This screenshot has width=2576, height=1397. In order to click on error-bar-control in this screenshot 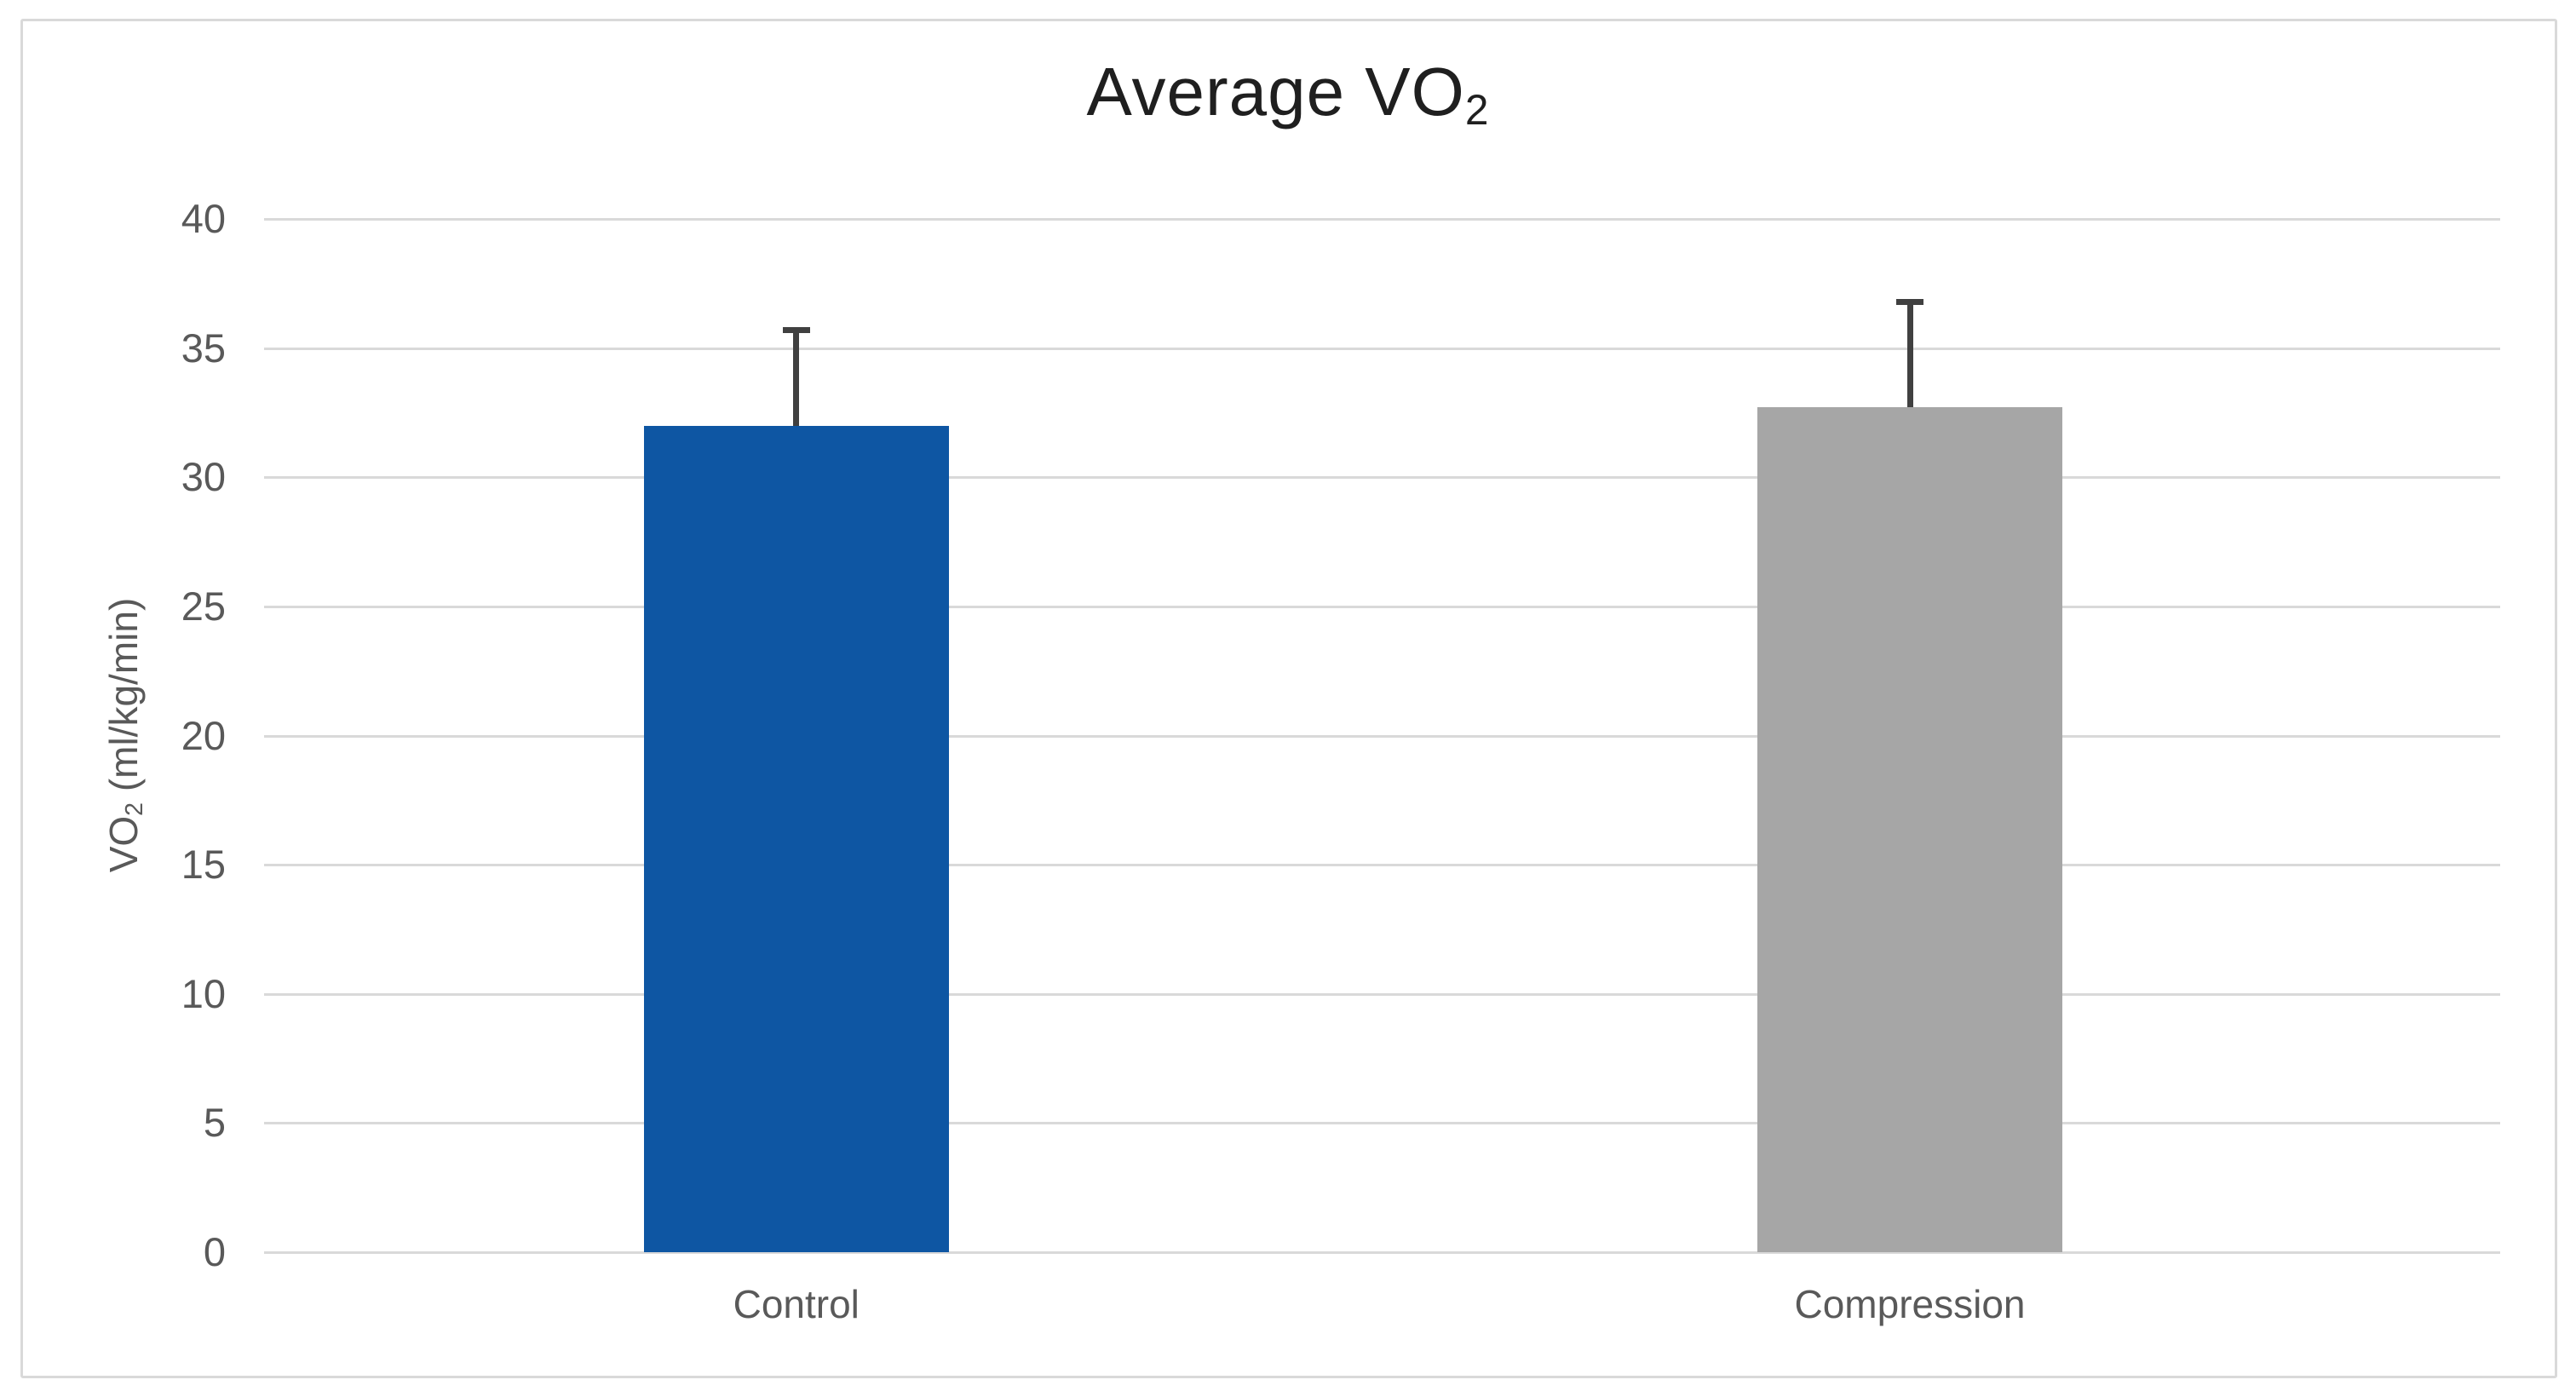, I will do `click(797, 378)`.